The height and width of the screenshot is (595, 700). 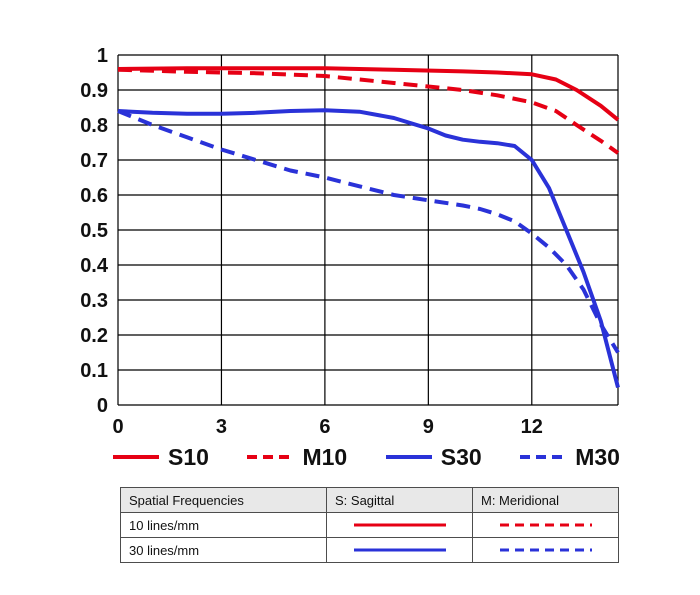 What do you see at coordinates (399, 525) in the screenshot?
I see `s10-table-line-icon` at bounding box center [399, 525].